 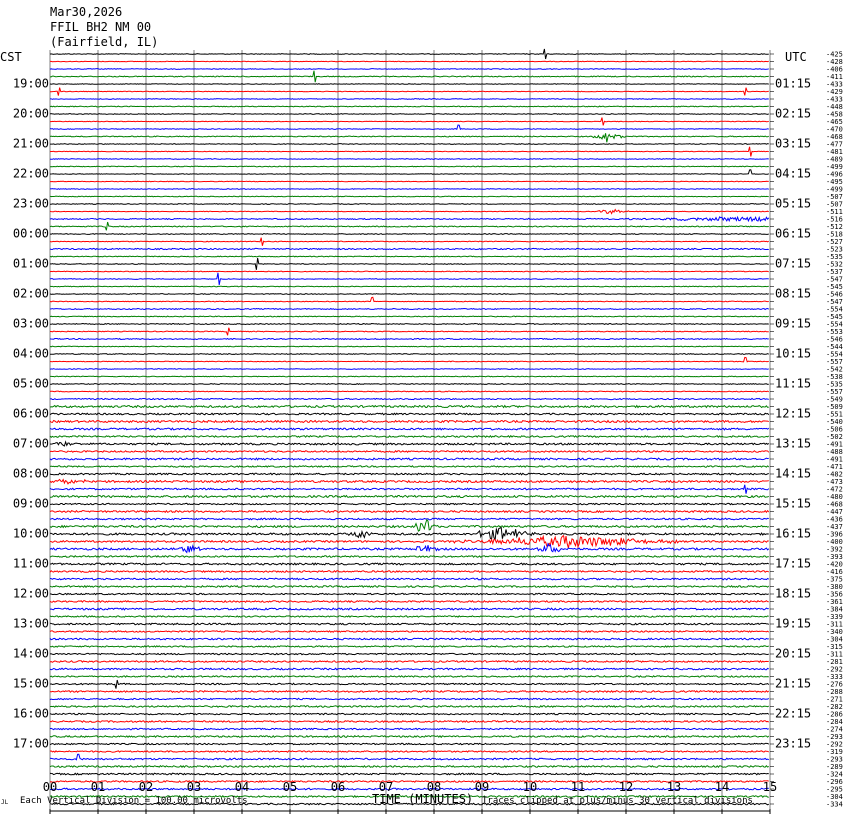 What do you see at coordinates (834, 130) in the screenshot?
I see `trace-offset-value: -470` at bounding box center [834, 130].